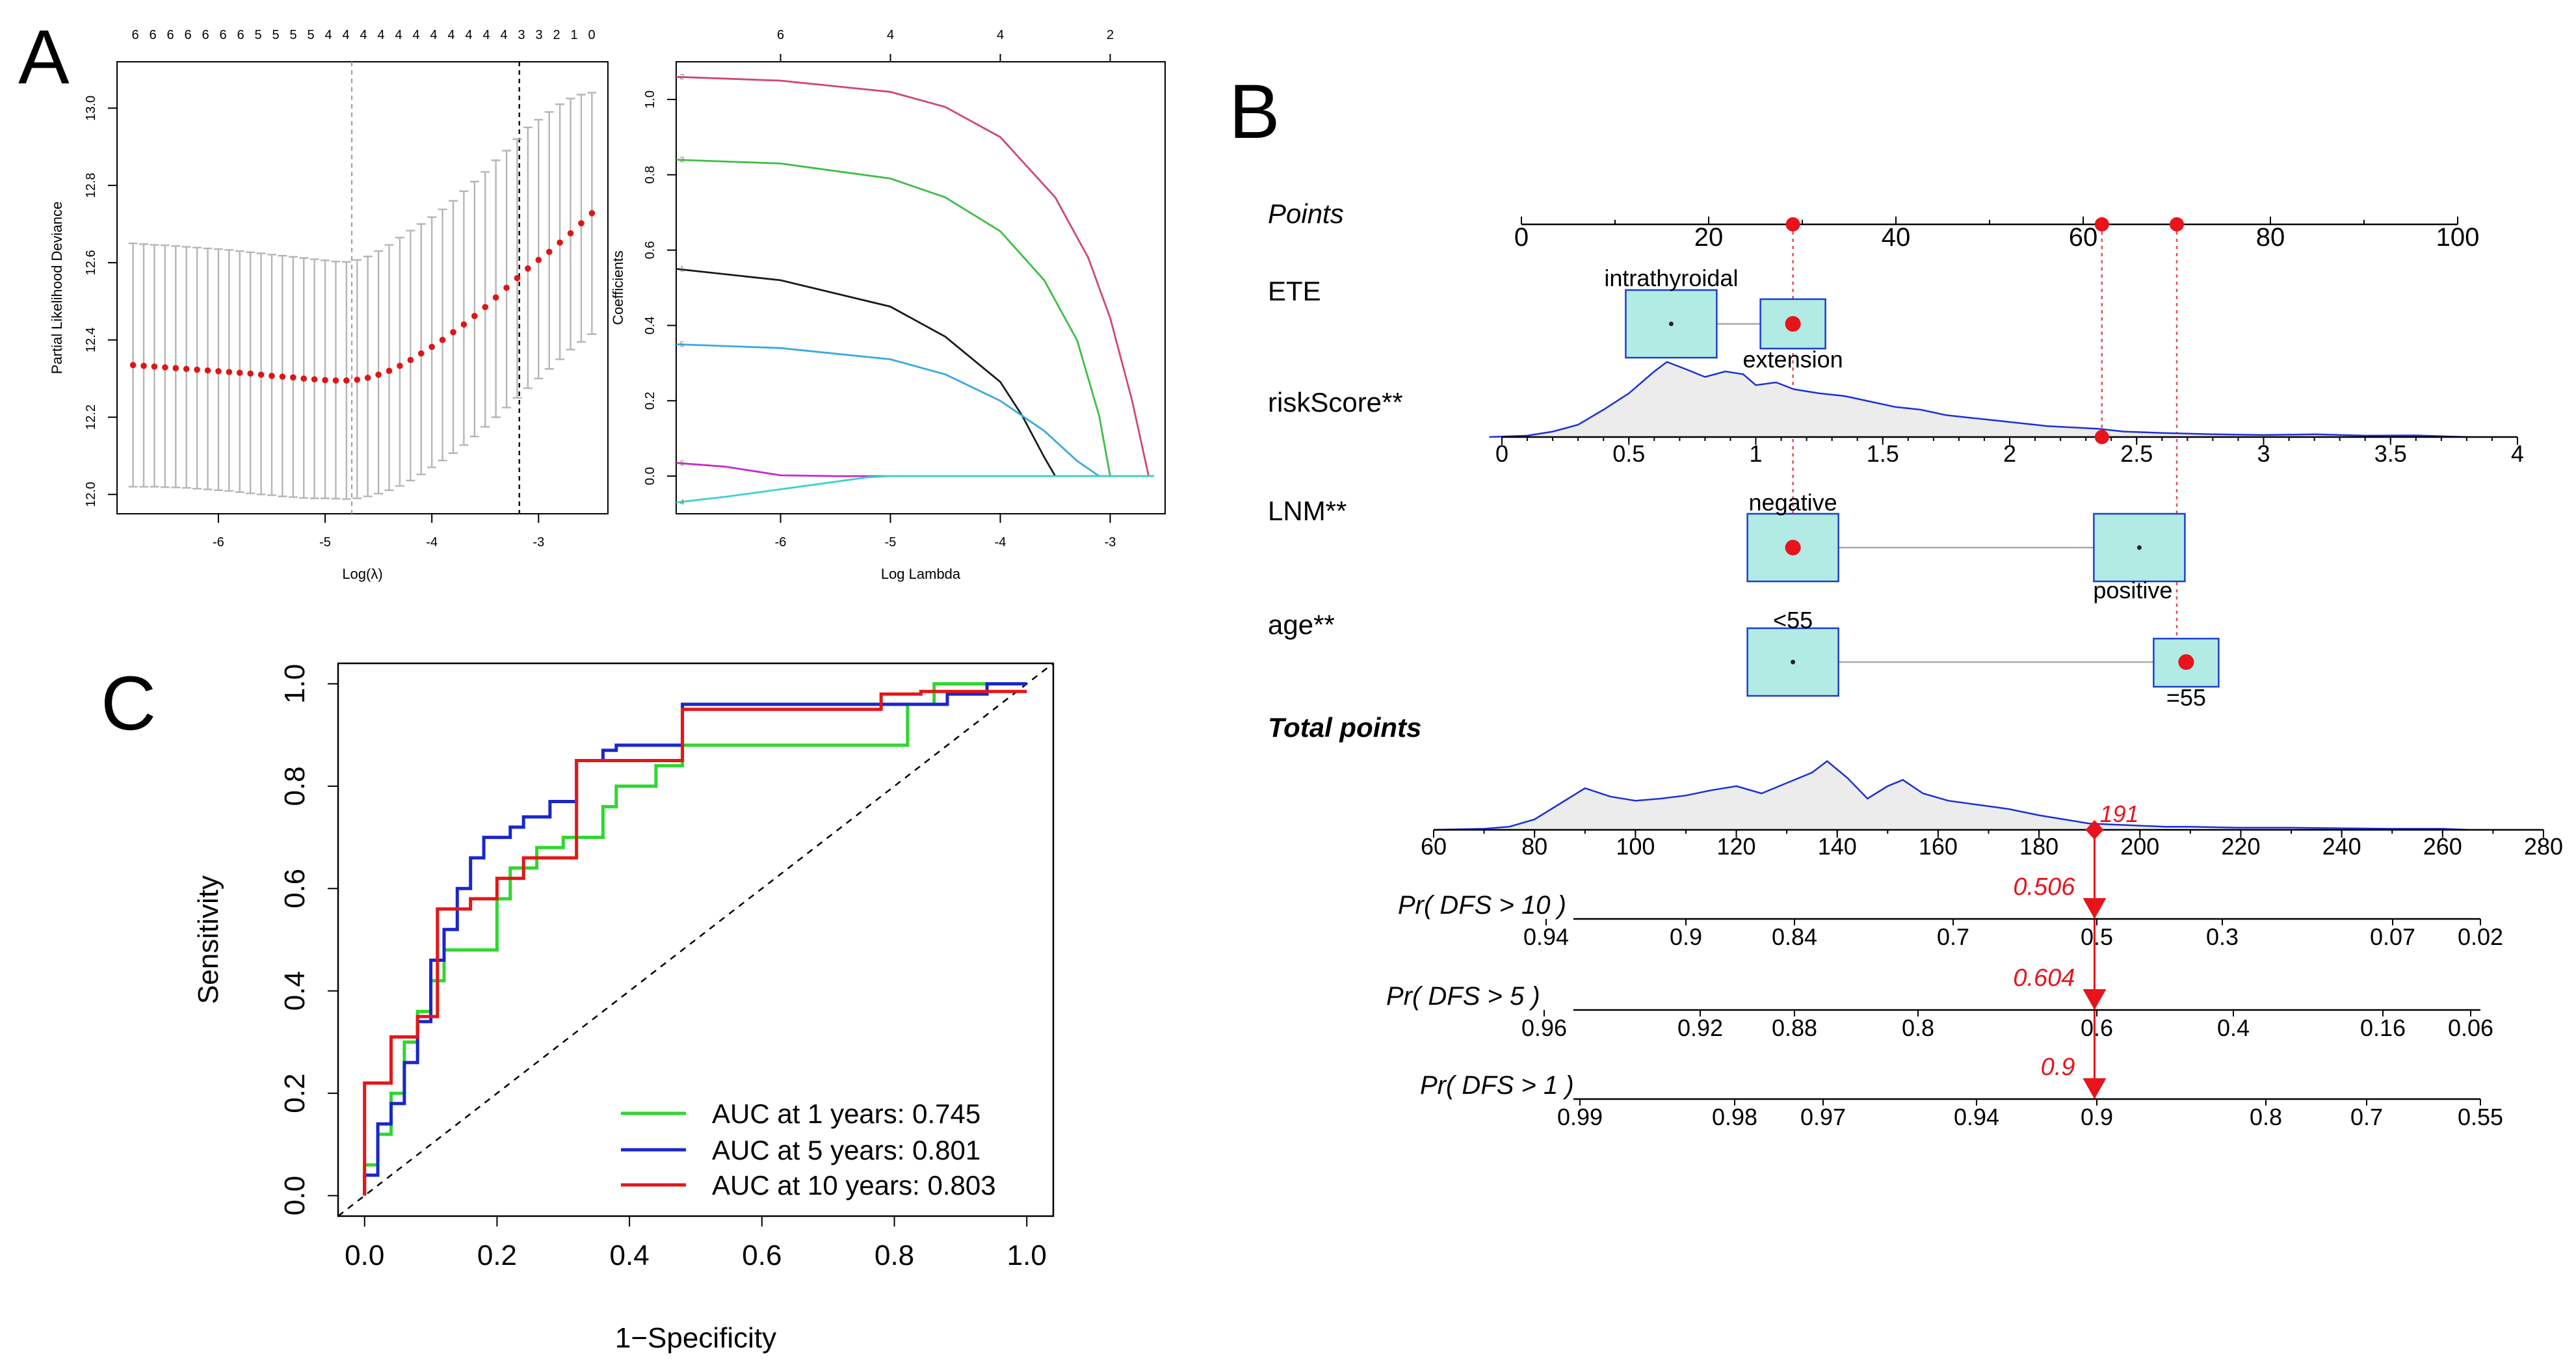 The height and width of the screenshot is (1367, 2576). What do you see at coordinates (1534, 846) in the screenshot?
I see `b-total-tick-label: 80` at bounding box center [1534, 846].